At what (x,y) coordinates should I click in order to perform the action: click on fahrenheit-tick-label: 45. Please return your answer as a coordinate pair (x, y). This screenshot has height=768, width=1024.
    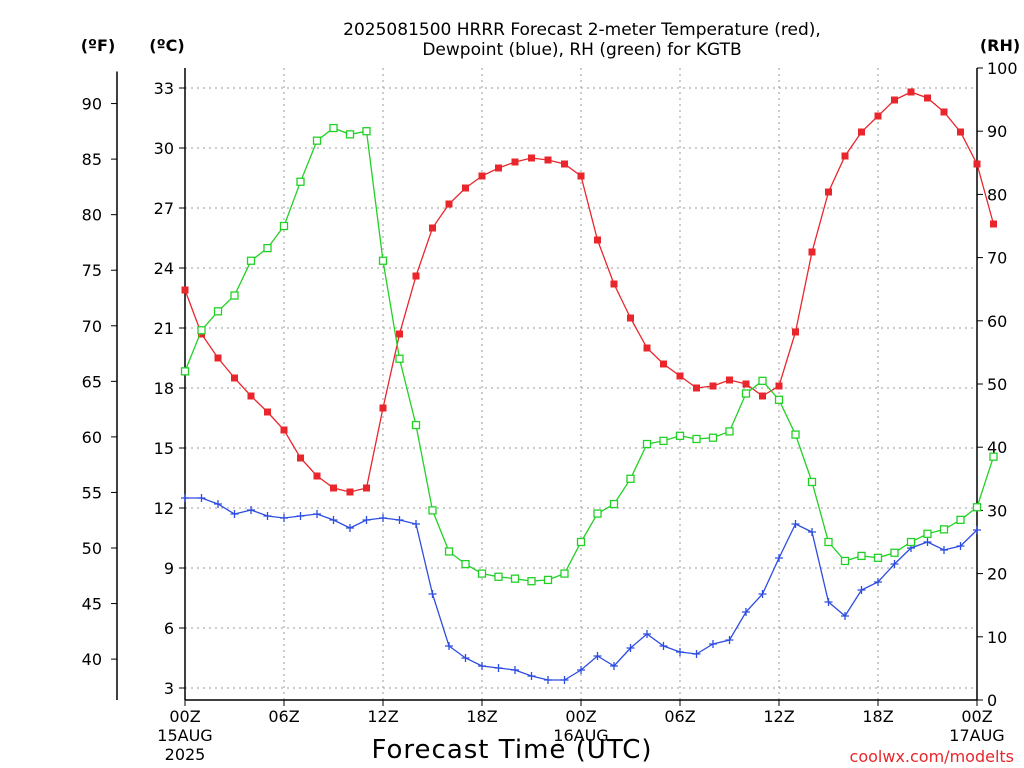
    Looking at the image, I should click on (92, 604).